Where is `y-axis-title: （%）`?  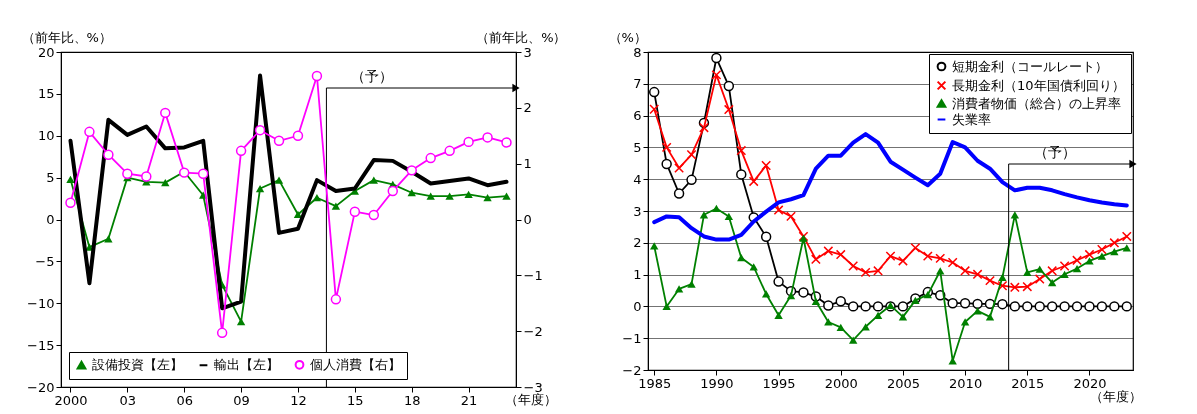
y-axis-title: （%） is located at coordinates (627, 37).